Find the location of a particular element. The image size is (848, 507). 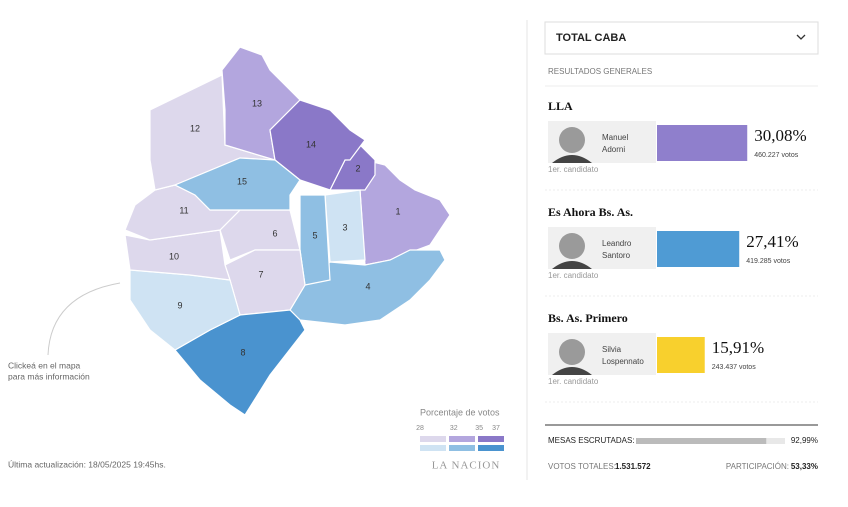

hint-curve is located at coordinates (84, 319).